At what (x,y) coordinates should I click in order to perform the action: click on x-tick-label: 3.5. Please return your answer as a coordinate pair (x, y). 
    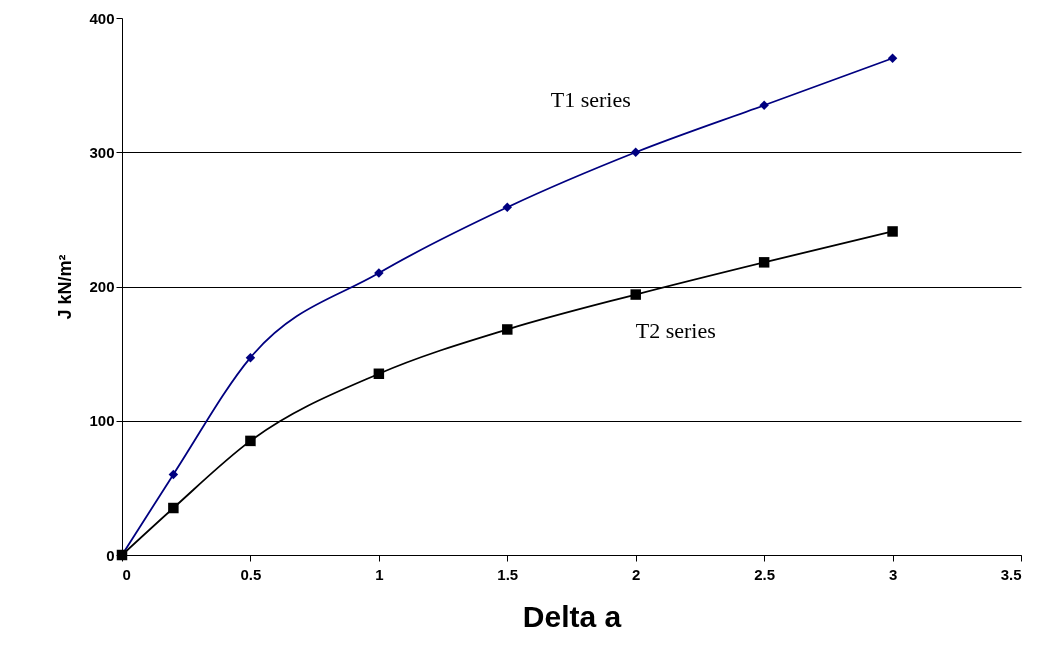
    Looking at the image, I should click on (1011, 574).